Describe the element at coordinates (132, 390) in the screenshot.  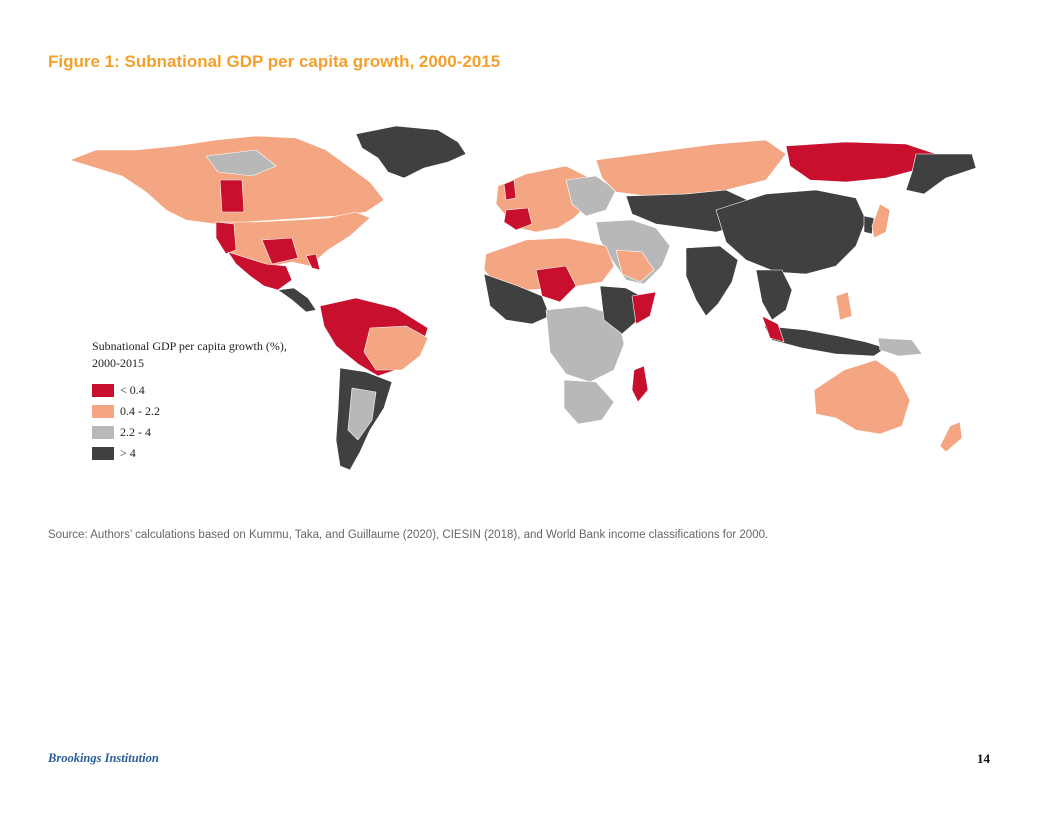
I see `legend-label: < 0.4` at that location.